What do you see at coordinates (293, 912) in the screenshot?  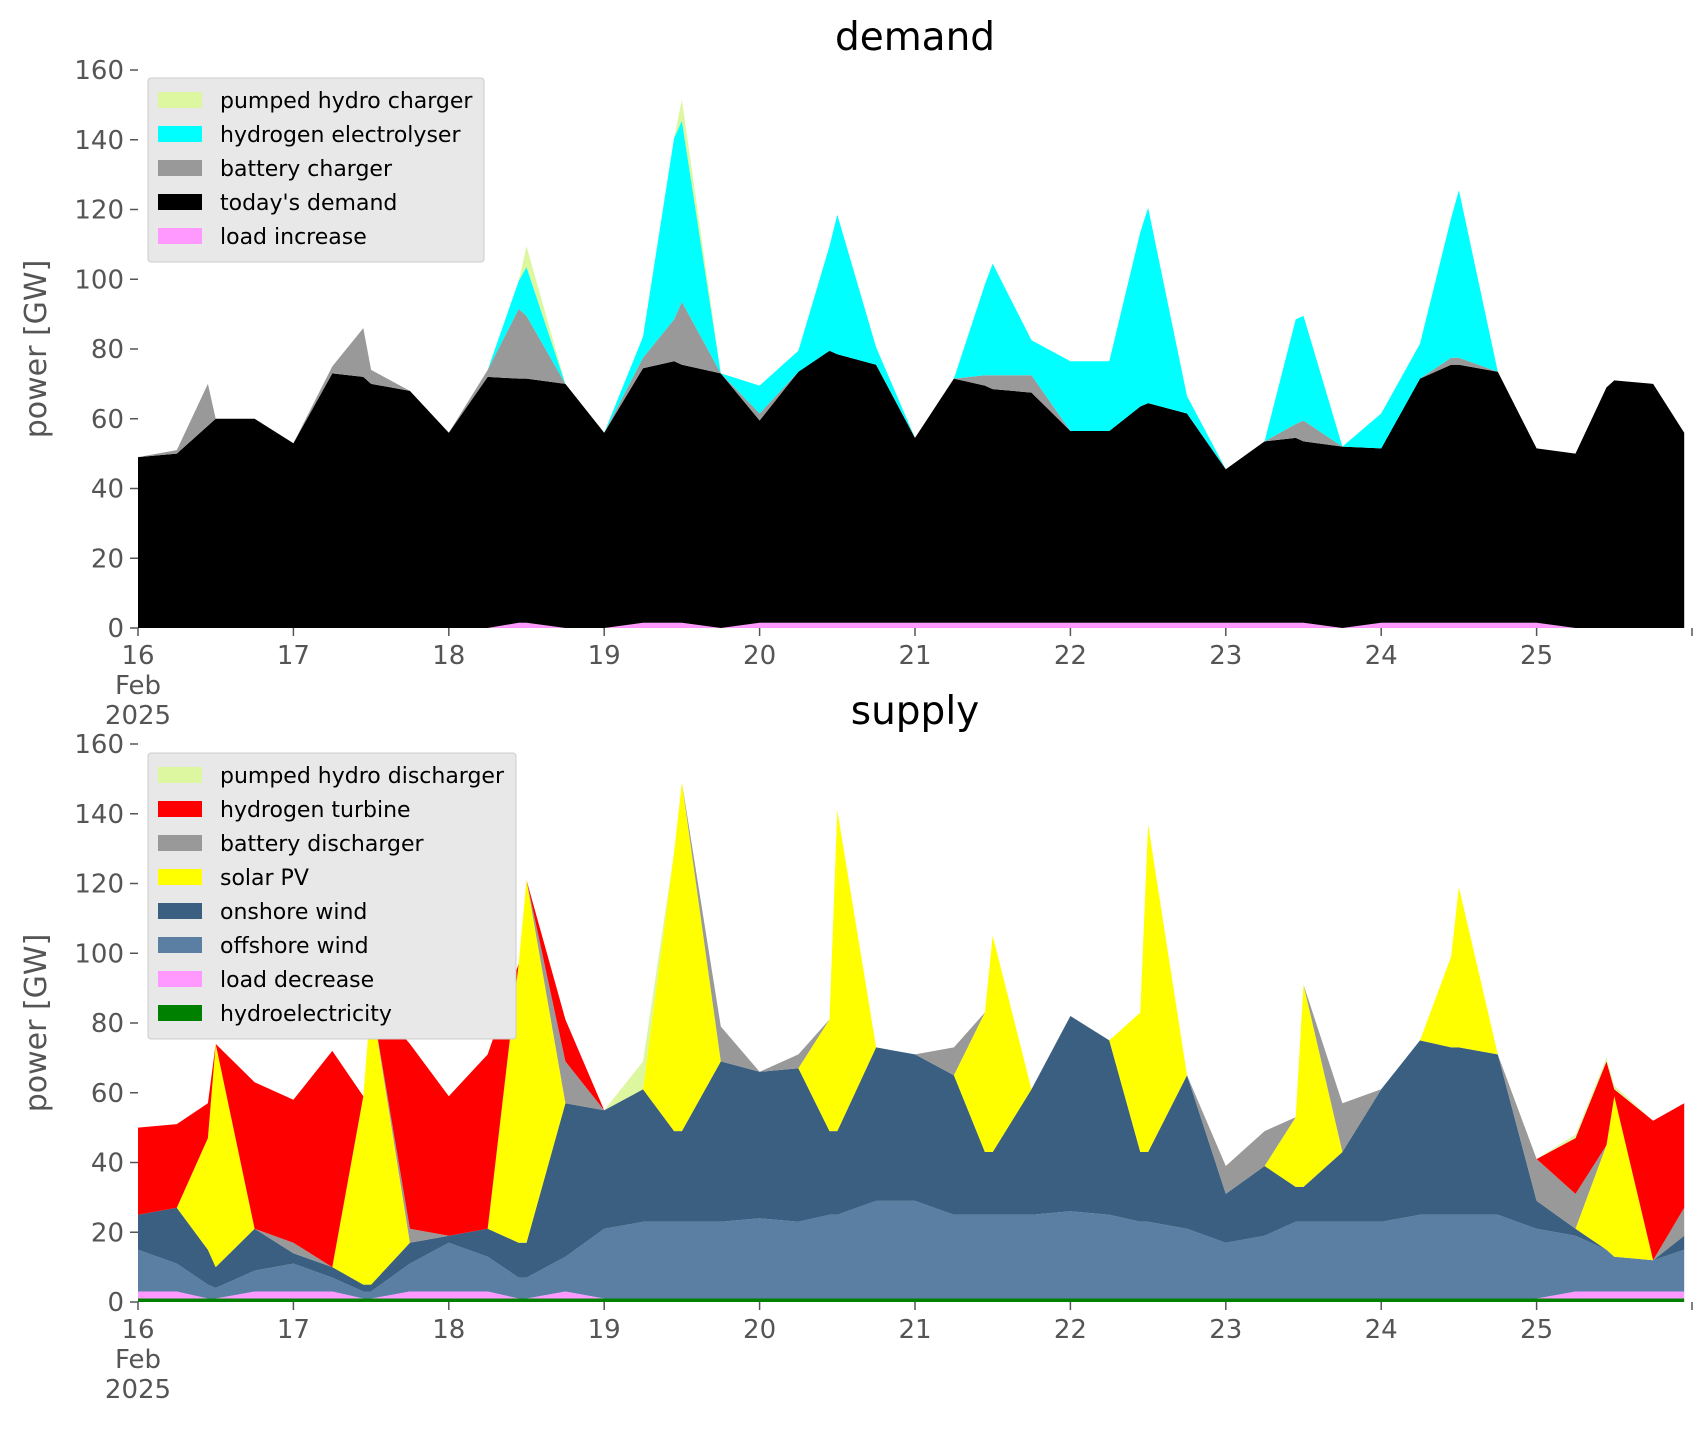 I see `legend-label: onshore wind` at bounding box center [293, 912].